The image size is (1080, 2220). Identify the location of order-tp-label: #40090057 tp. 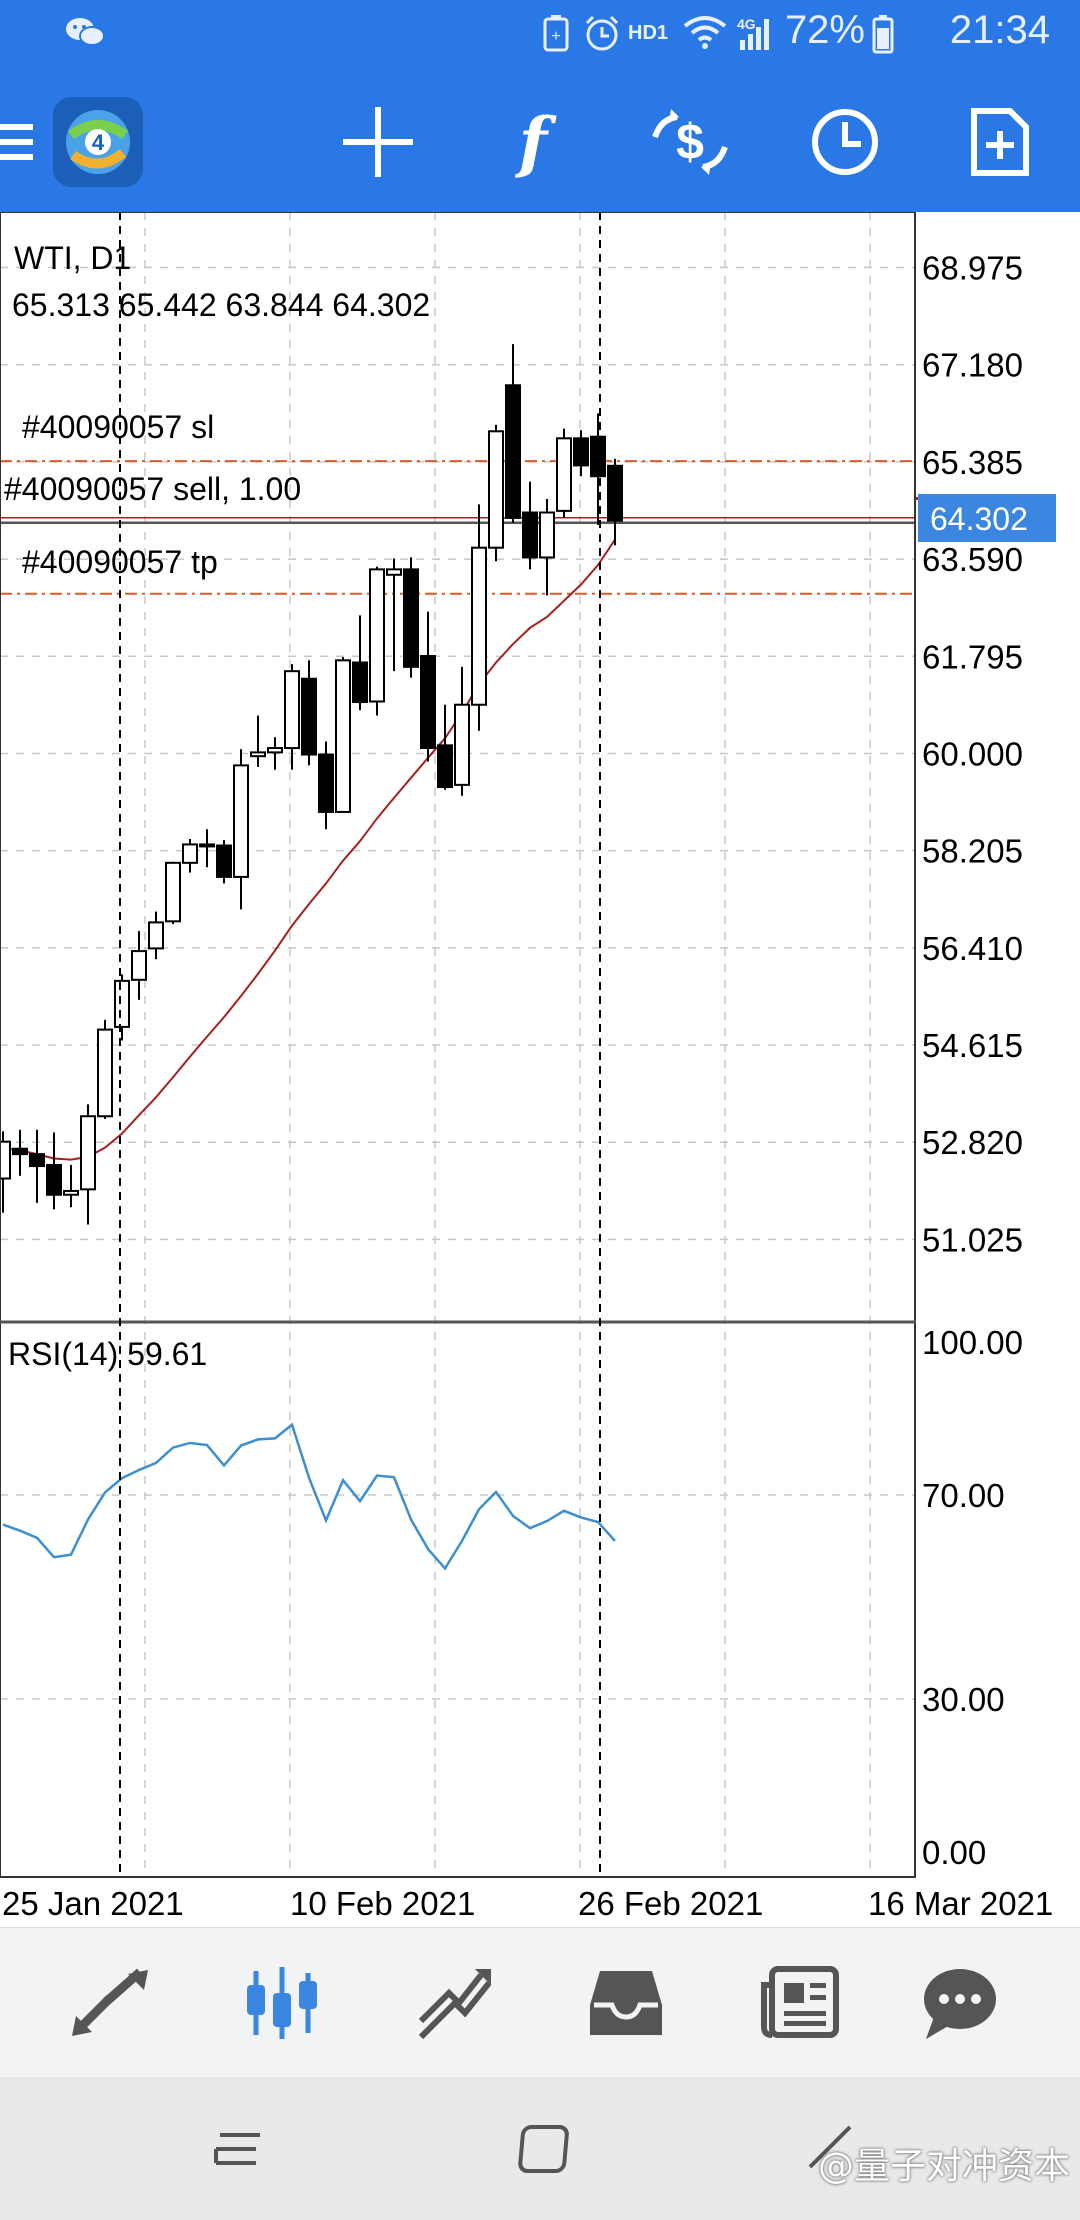
(120, 562).